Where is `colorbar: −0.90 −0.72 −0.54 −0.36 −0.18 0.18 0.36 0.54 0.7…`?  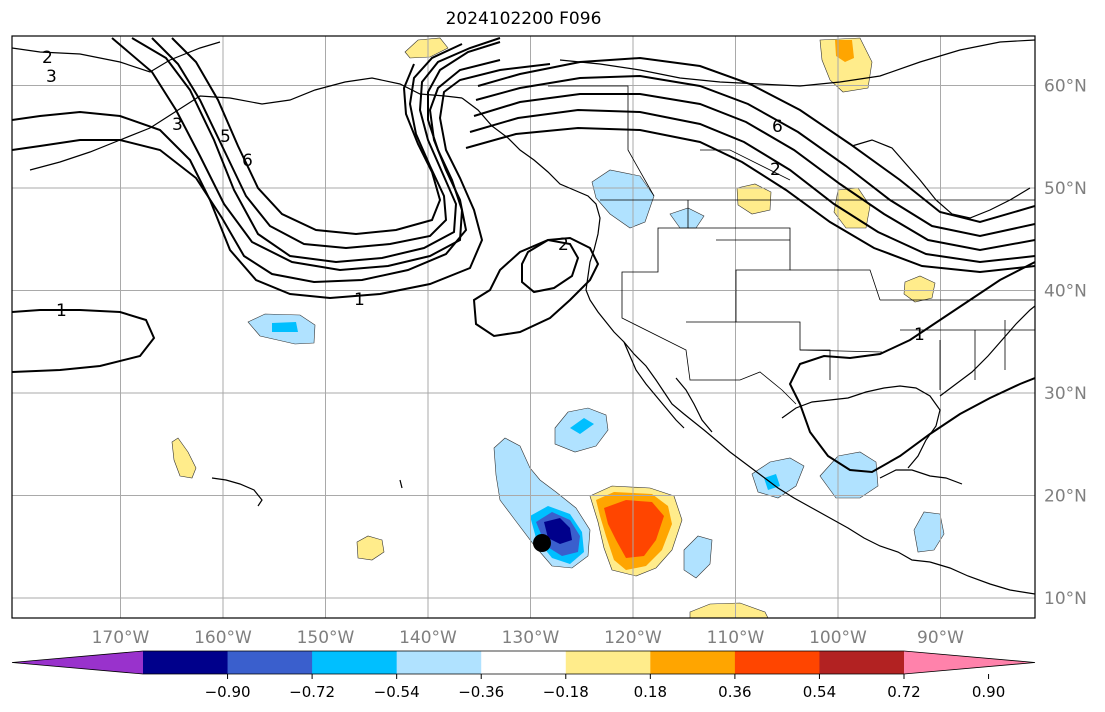 colorbar: −0.90 −0.72 −0.54 −0.36 −0.18 0.18 0.36 0.54 0.7… is located at coordinates (523, 675).